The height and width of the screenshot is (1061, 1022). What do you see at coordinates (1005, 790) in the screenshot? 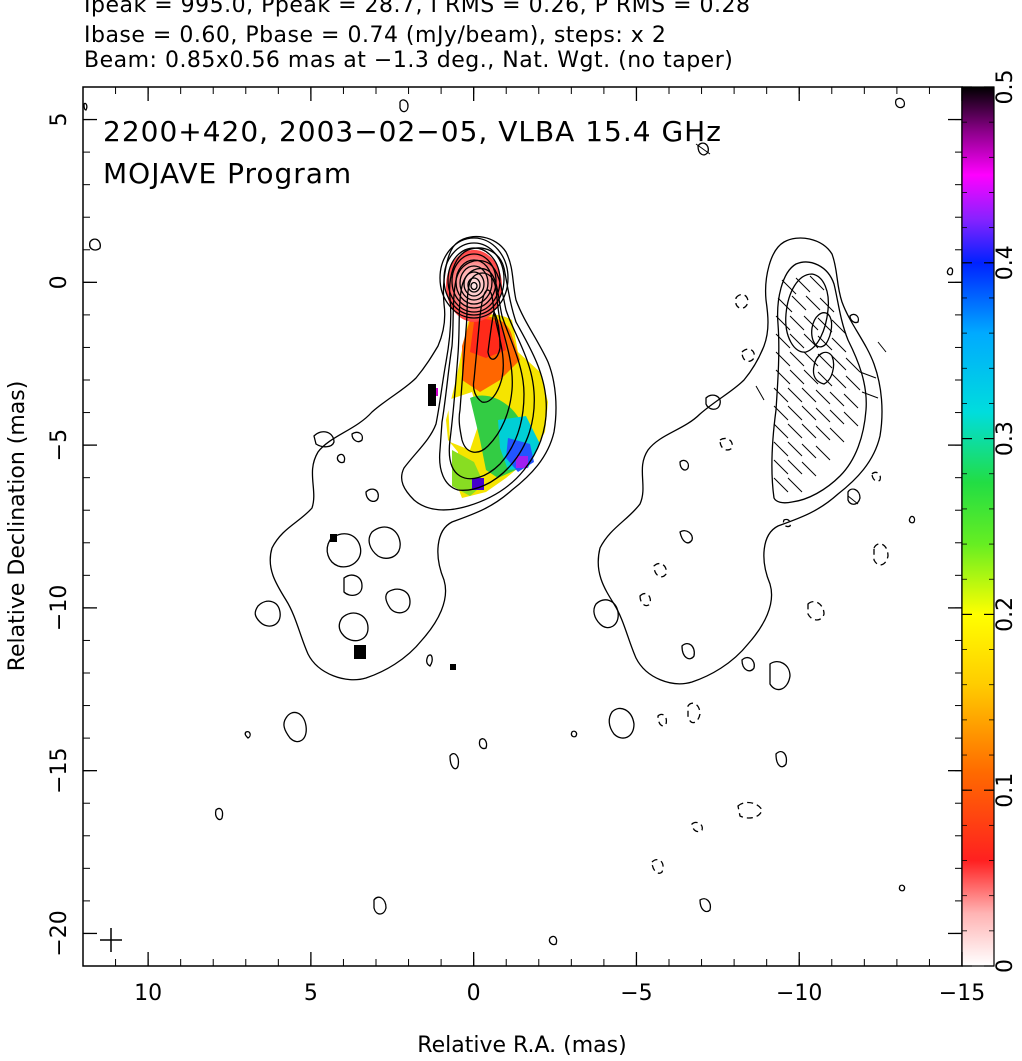
I see `colorbar-tick-label: 0.1` at bounding box center [1005, 790].